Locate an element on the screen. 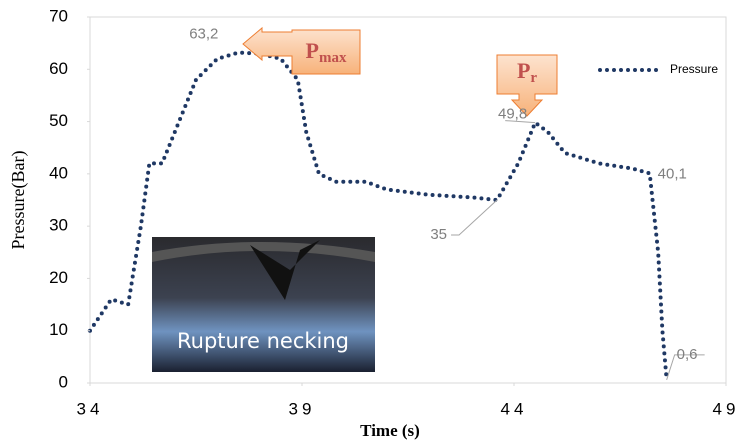 The width and height of the screenshot is (746, 444). y-tick-label: 70 is located at coordinates (58, 15).